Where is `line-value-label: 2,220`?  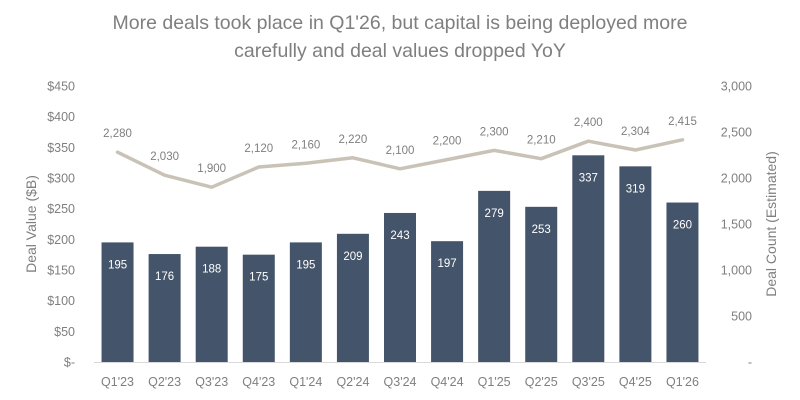 line-value-label: 2,220 is located at coordinates (353, 140).